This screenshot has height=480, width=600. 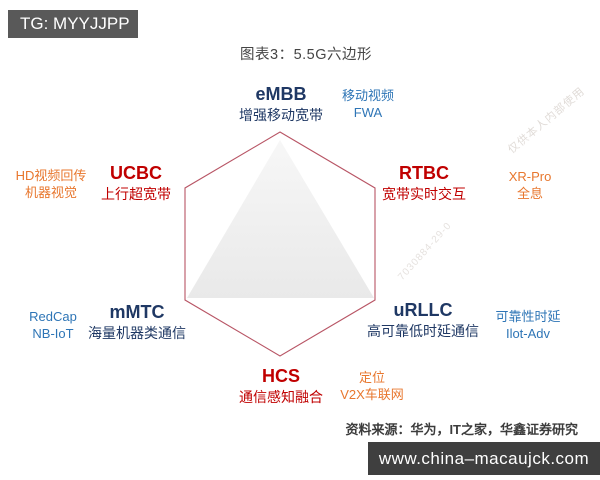 I want to click on website-bar: www.china–macaujck.com, so click(x=484, y=458).